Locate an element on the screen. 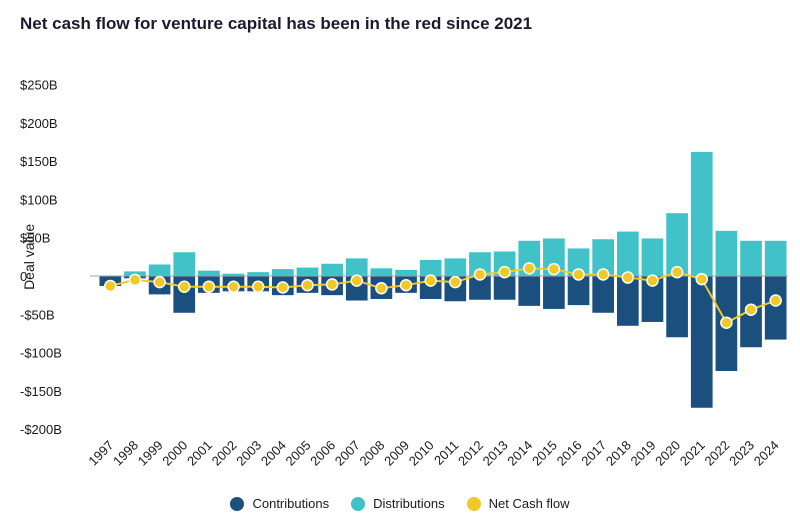 This screenshot has width=800, height=524. y-tick-label: 0 is located at coordinates (23, 276).